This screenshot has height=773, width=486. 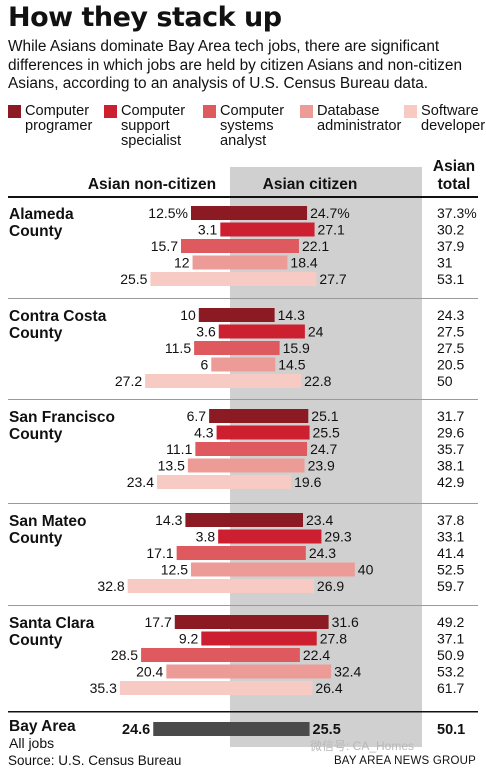 What do you see at coordinates (41, 214) in the screenshot?
I see `group-label: Alameda` at bounding box center [41, 214].